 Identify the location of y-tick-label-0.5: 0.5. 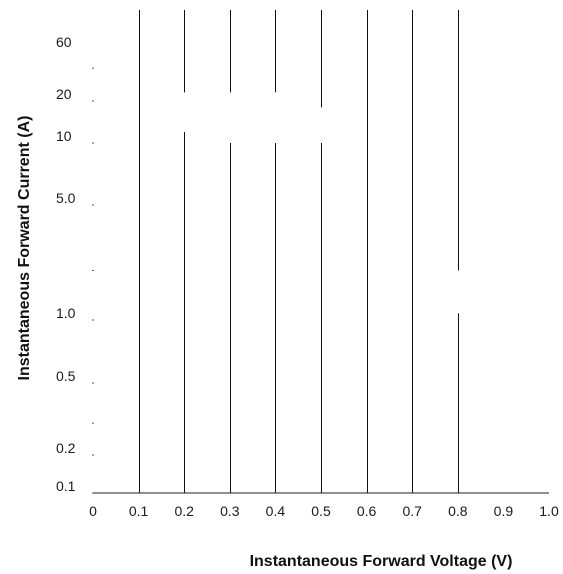
(66, 376).